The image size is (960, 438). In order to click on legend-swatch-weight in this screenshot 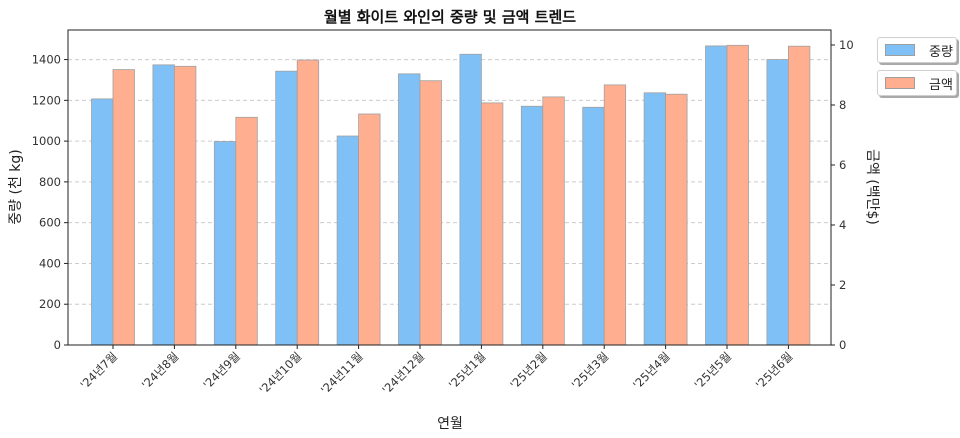, I will do `click(900, 50)`.